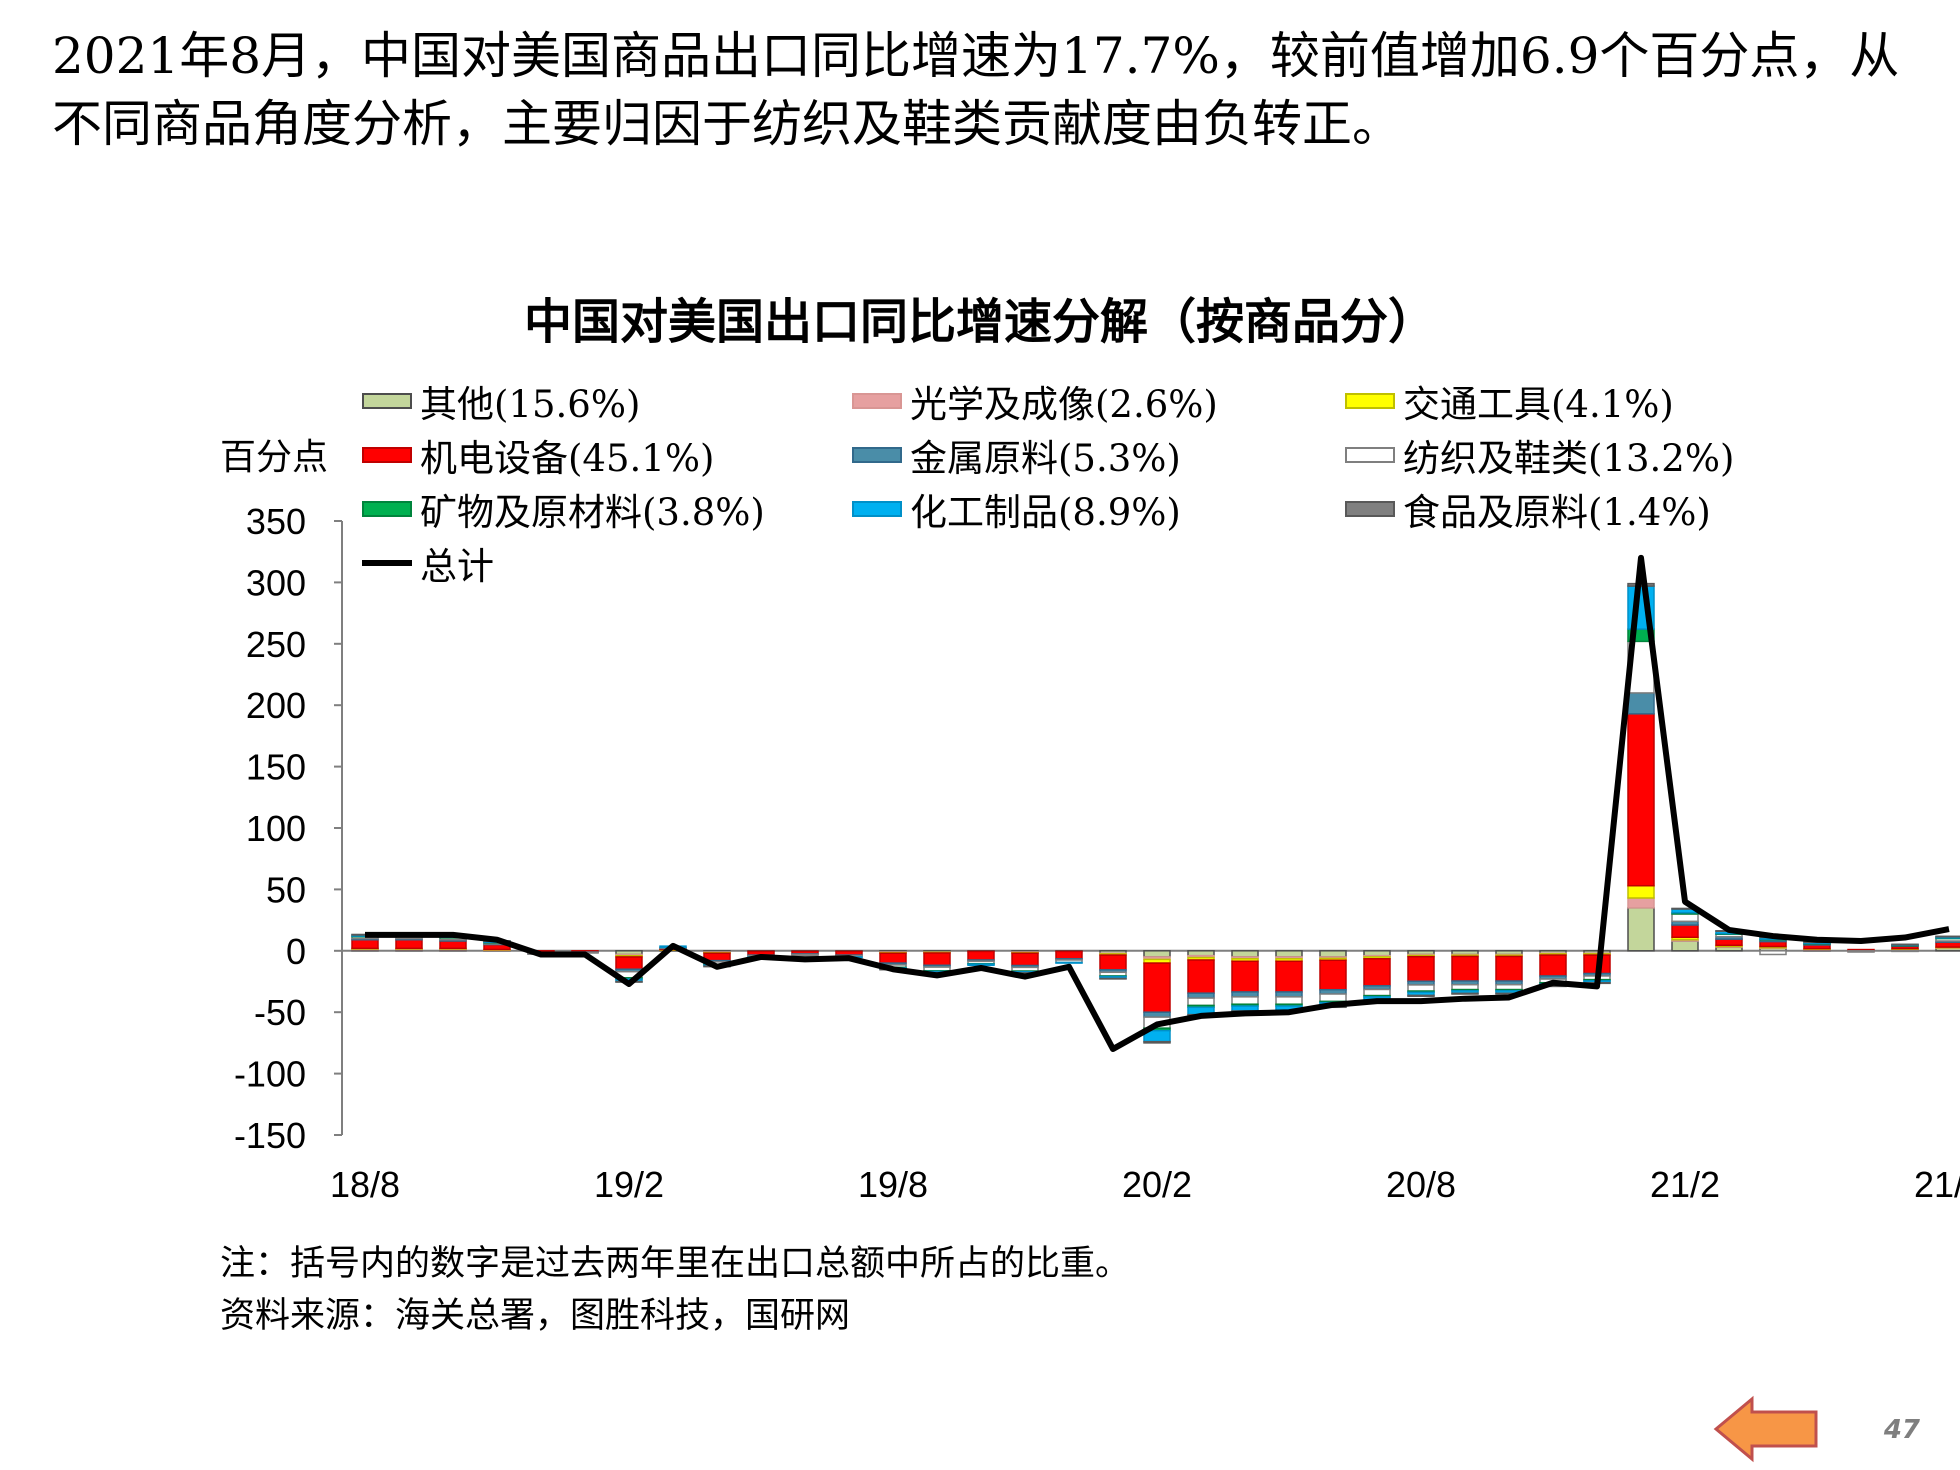 The image size is (1960, 1470). What do you see at coordinates (276, 521) in the screenshot?
I see `y-tick-label: 350` at bounding box center [276, 521].